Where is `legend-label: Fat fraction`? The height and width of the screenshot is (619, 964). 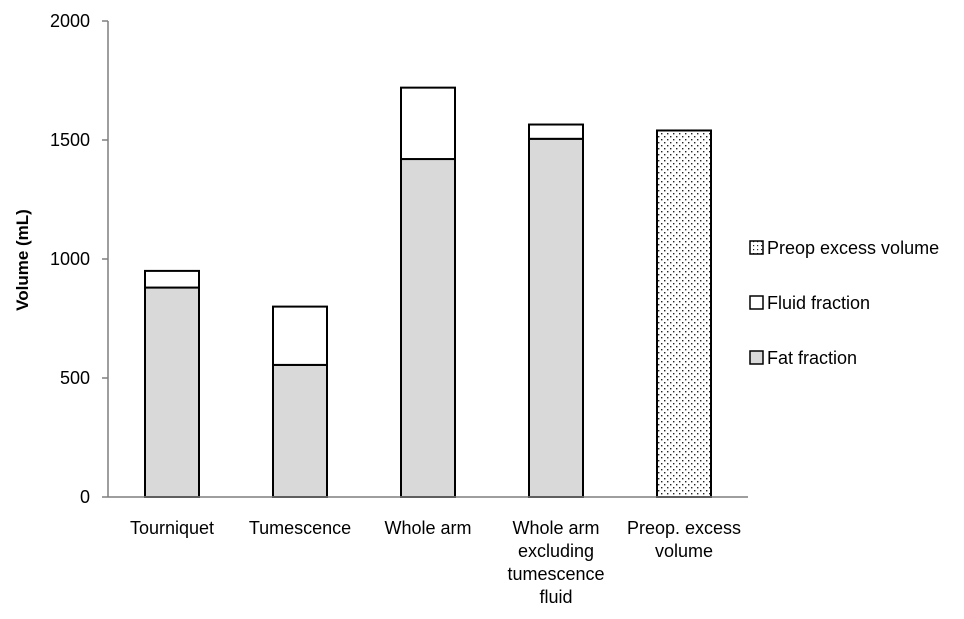 legend-label: Fat fraction is located at coordinates (812, 358).